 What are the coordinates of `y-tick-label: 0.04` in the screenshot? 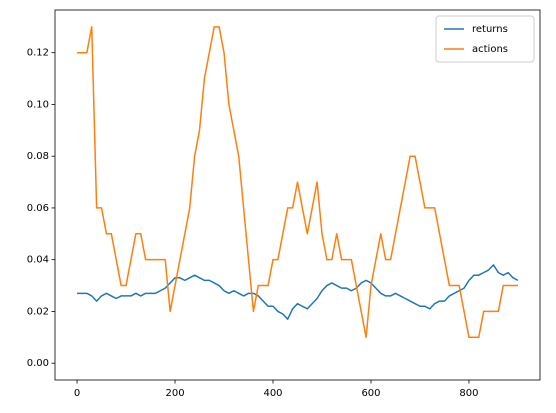 It's located at (38, 260).